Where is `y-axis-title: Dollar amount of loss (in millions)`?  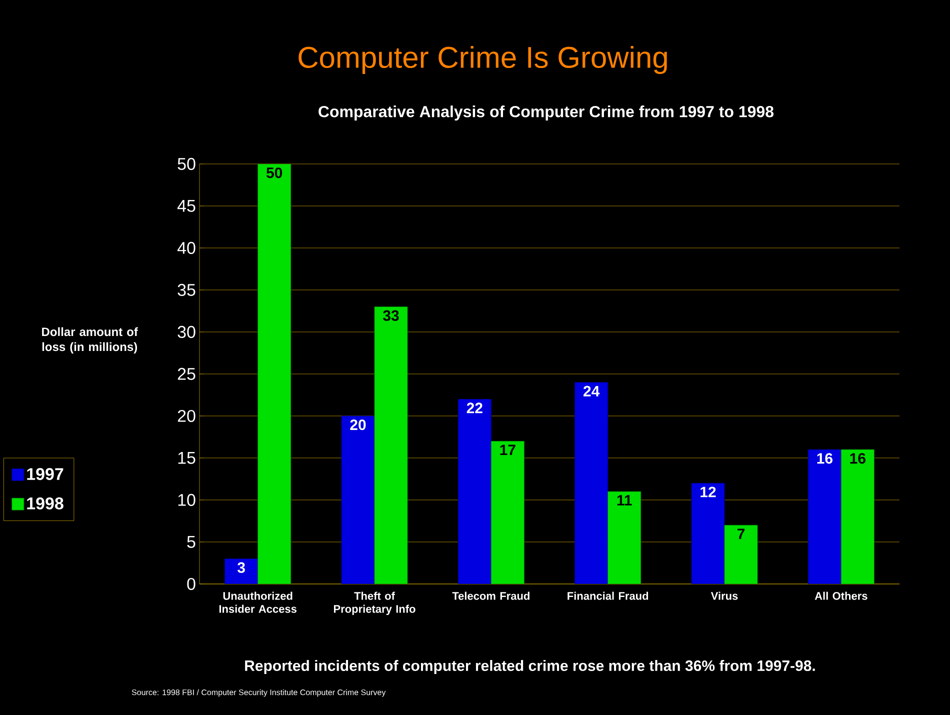 y-axis-title: Dollar amount of loss (in millions) is located at coordinates (90, 340).